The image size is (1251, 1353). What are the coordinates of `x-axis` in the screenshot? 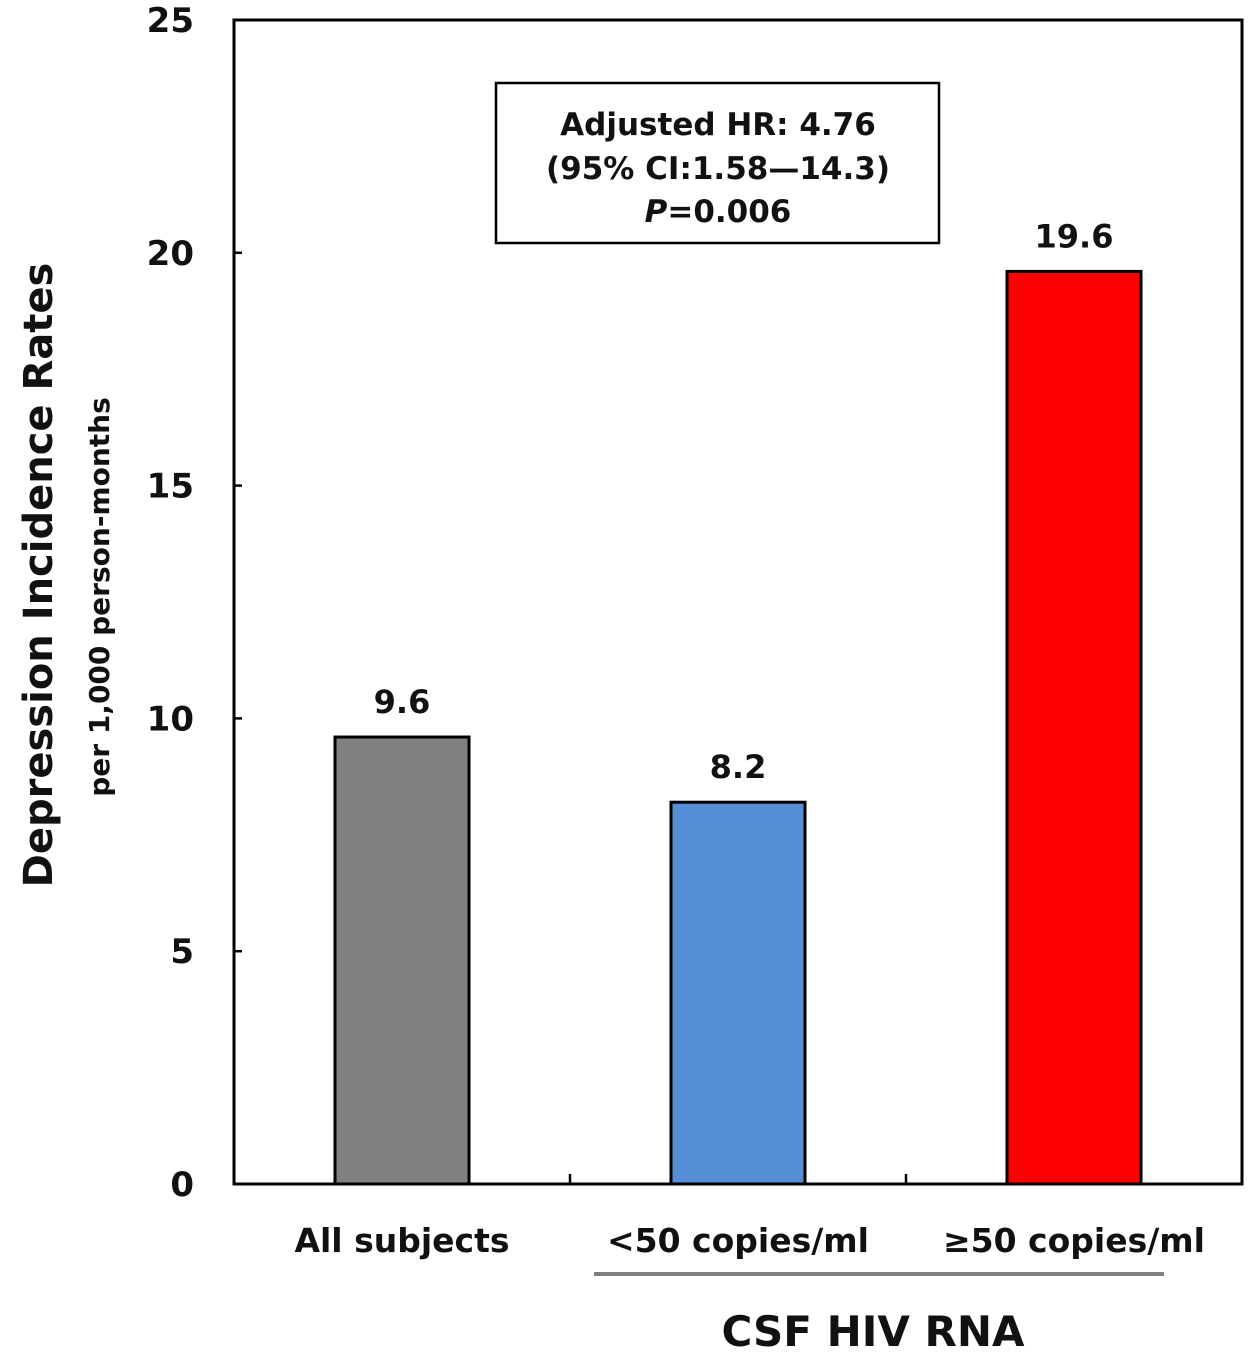 It's located at (738, 1179).